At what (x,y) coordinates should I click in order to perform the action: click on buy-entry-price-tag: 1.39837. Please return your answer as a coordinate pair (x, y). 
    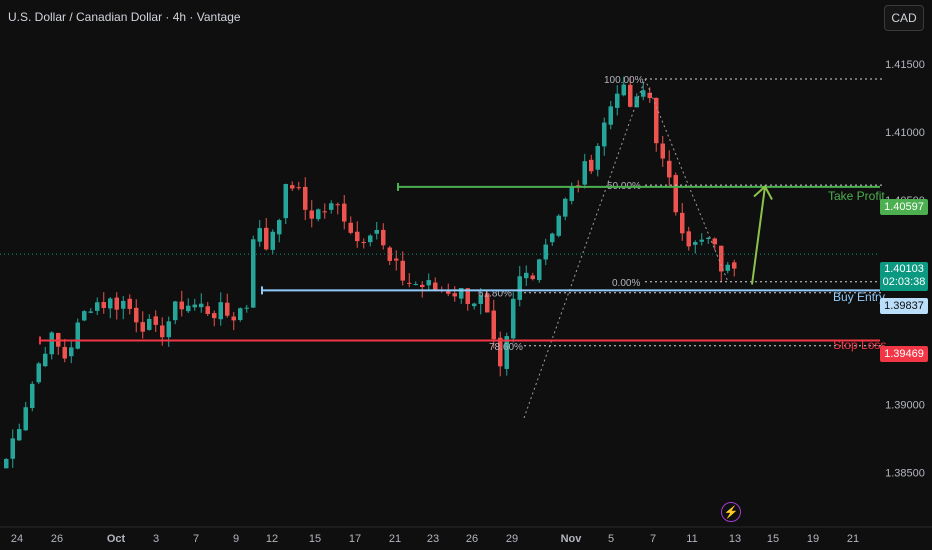
    Looking at the image, I should click on (904, 306).